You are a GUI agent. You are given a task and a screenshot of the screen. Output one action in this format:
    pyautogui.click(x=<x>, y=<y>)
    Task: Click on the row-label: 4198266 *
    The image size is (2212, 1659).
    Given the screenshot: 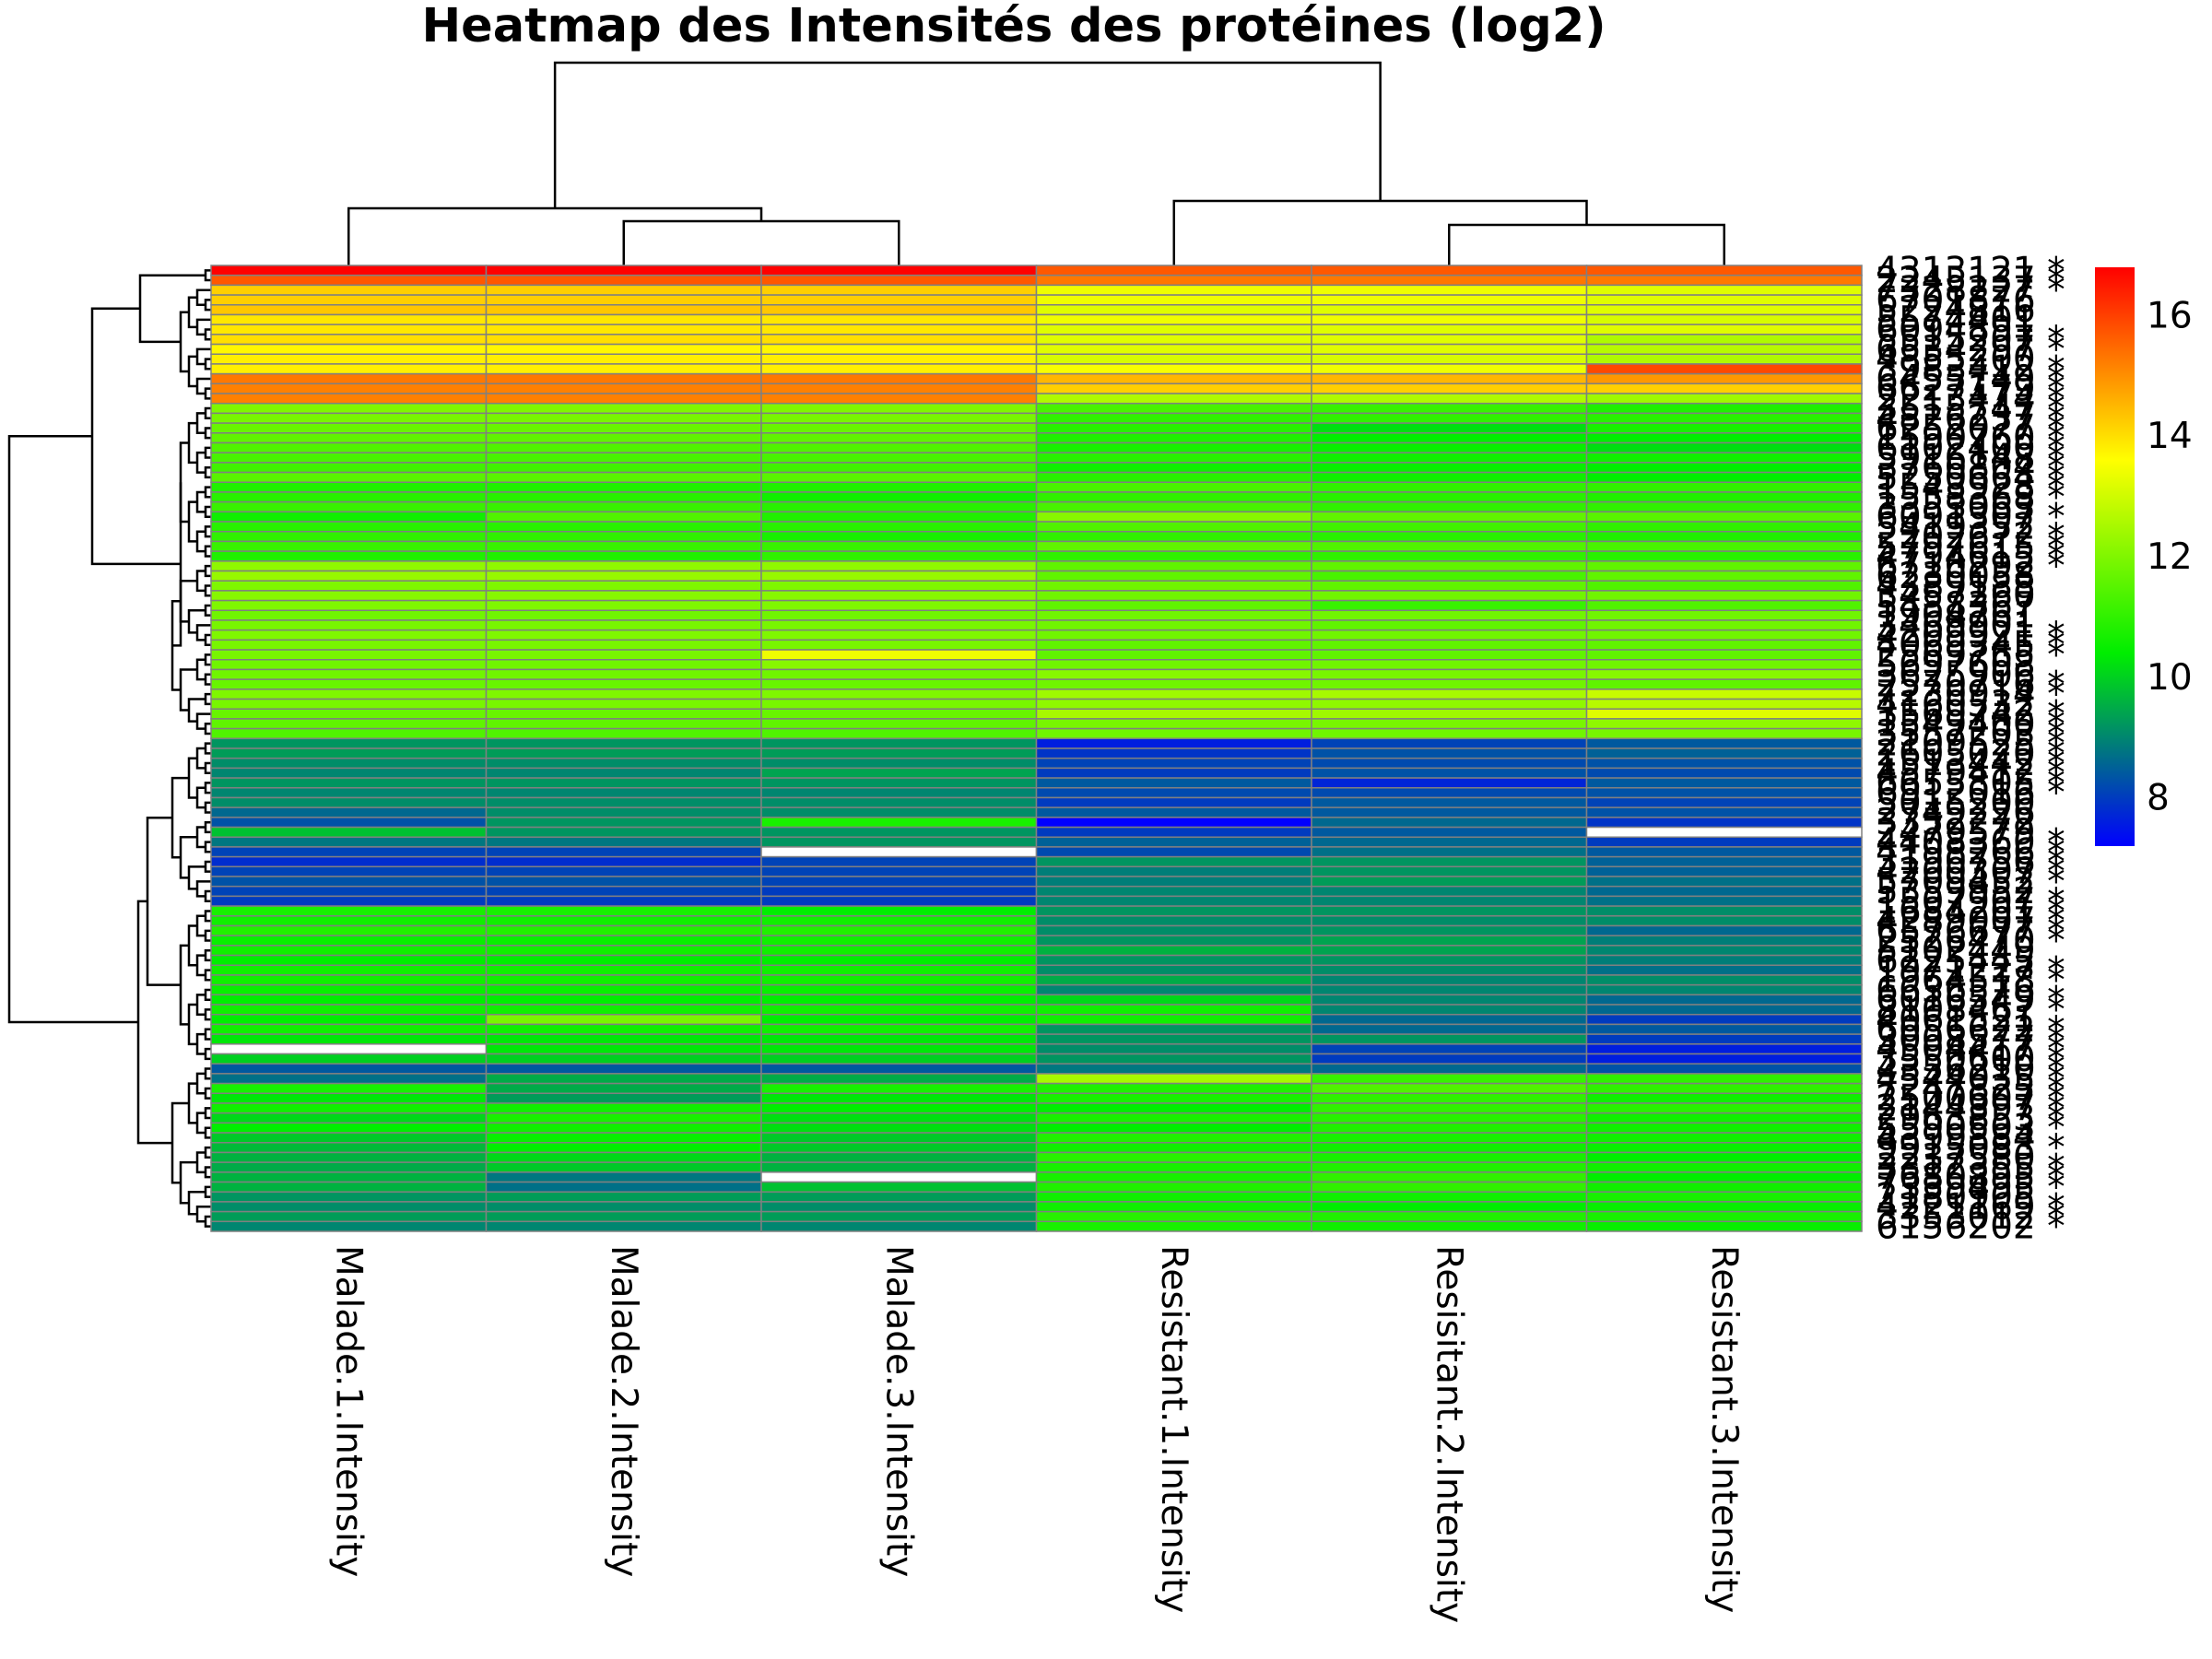 What is the action you would take?
    pyautogui.click(x=1970, y=852)
    